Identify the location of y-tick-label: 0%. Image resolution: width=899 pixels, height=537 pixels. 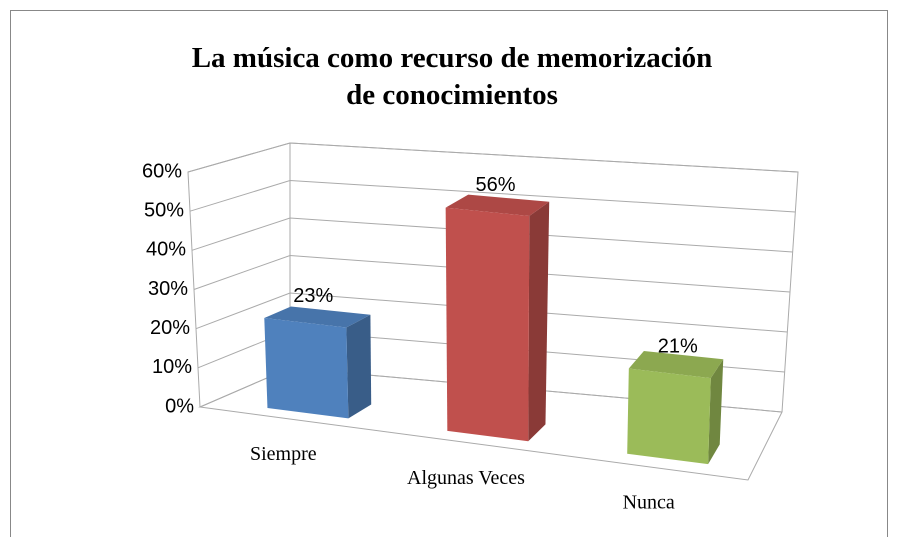
(179, 406).